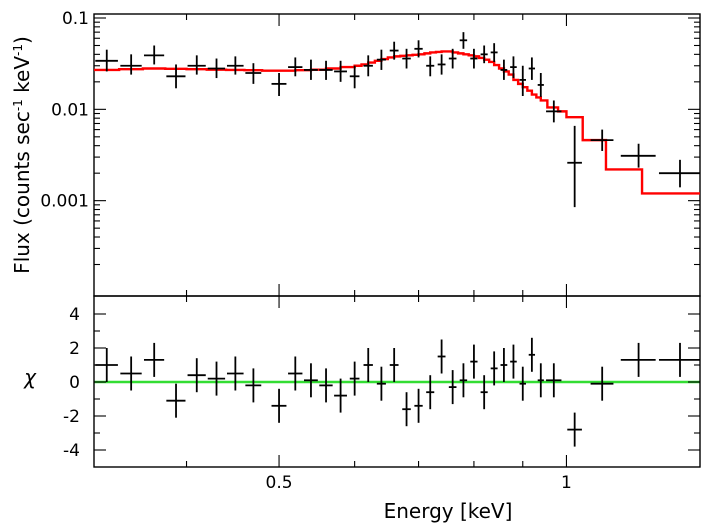 The width and height of the screenshot is (706, 530). Describe the element at coordinates (75, 19) in the screenshot. I see `flux-tick-label: 0.1` at that location.